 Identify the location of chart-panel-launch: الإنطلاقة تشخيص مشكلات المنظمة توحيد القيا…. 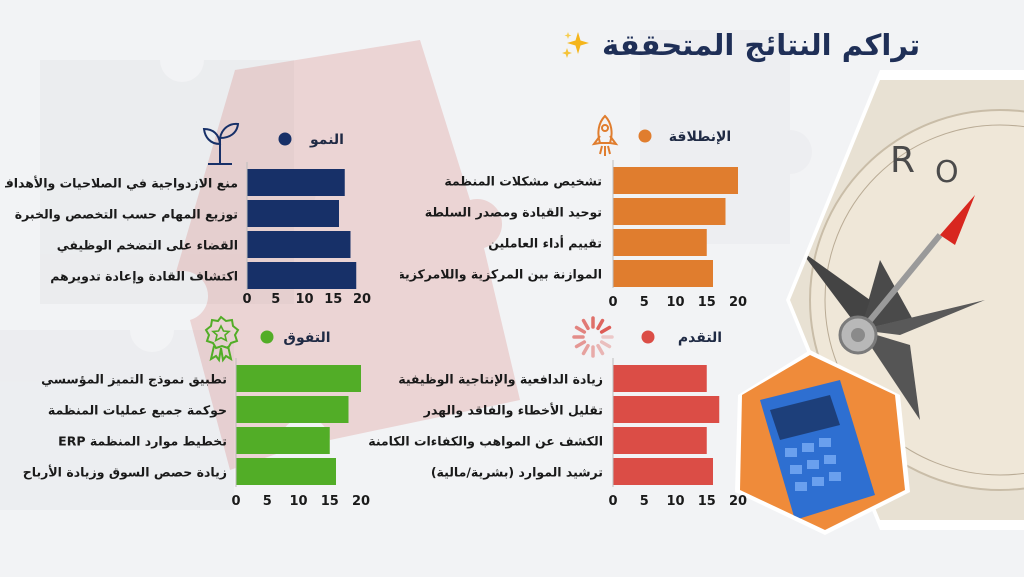
(573, 212).